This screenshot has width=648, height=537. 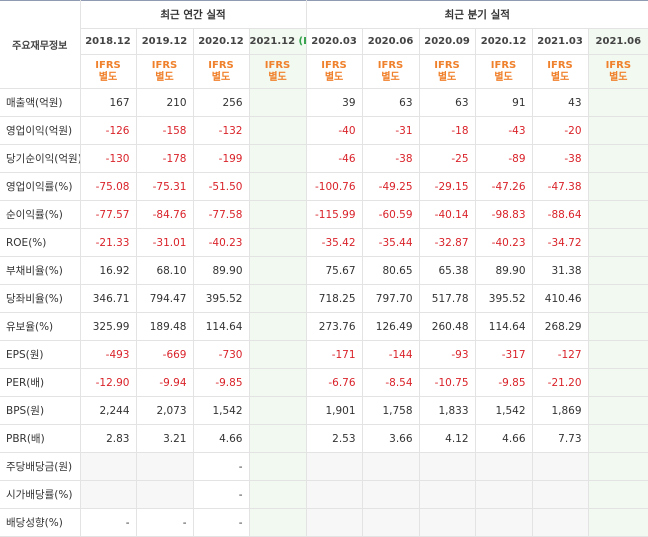 I want to click on table-cell: -178, so click(x=164, y=158).